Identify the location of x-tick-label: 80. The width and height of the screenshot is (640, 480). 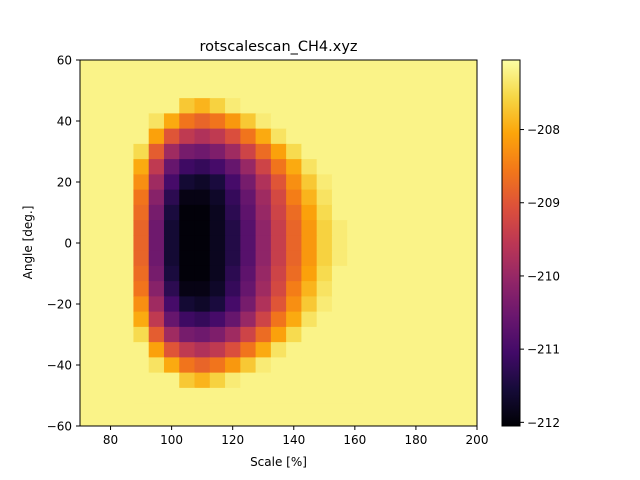
(110, 440).